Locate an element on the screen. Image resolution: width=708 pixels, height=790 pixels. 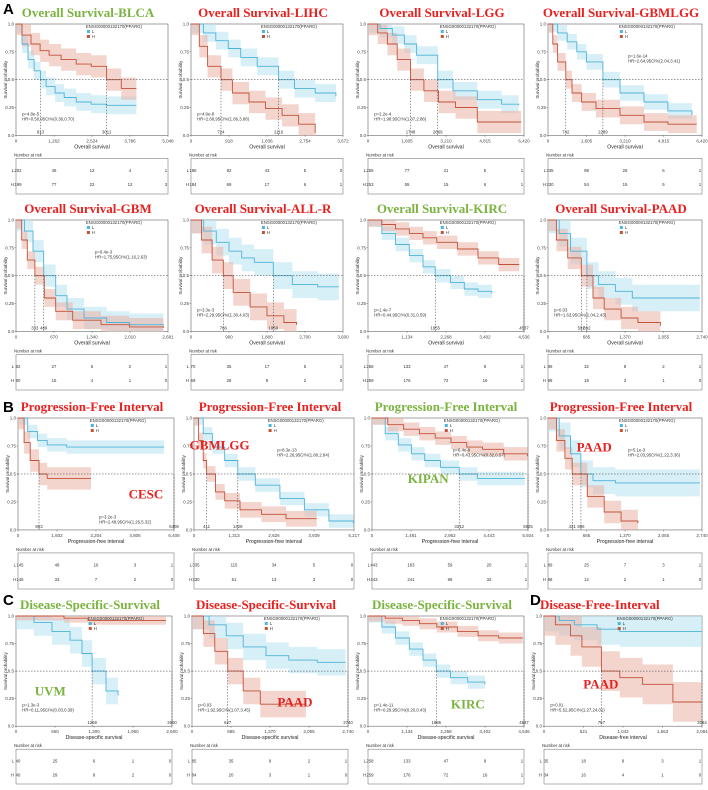
risk-count: 19 is located at coordinates (586, 380).